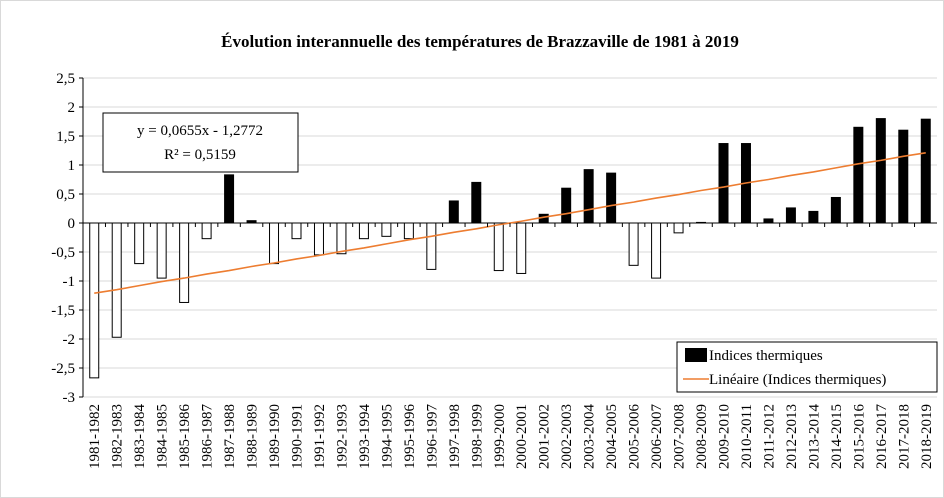 The image size is (944, 498). Describe the element at coordinates (72, 224) in the screenshot. I see `y-tick-label: 0` at that location.